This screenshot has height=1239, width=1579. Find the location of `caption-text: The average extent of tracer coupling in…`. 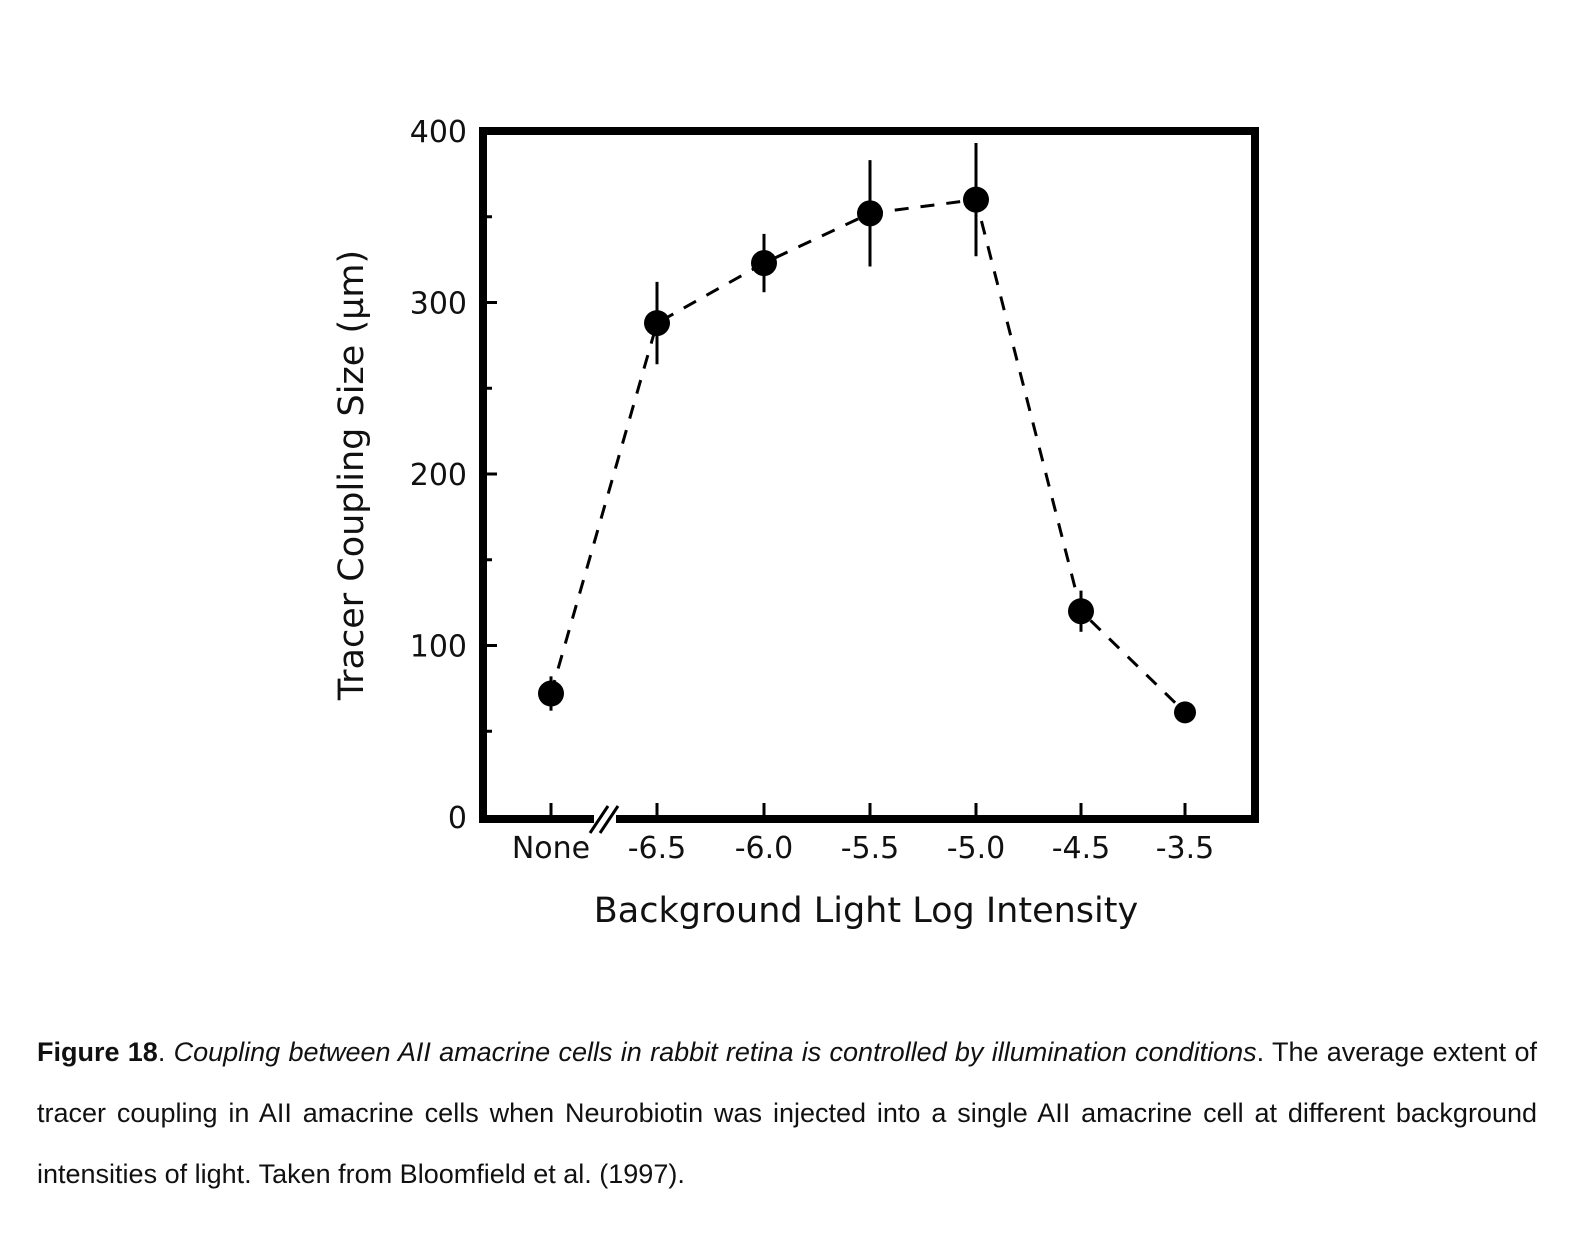

caption-text: The average extent of tracer coupling in… is located at coordinates (787, 1113).